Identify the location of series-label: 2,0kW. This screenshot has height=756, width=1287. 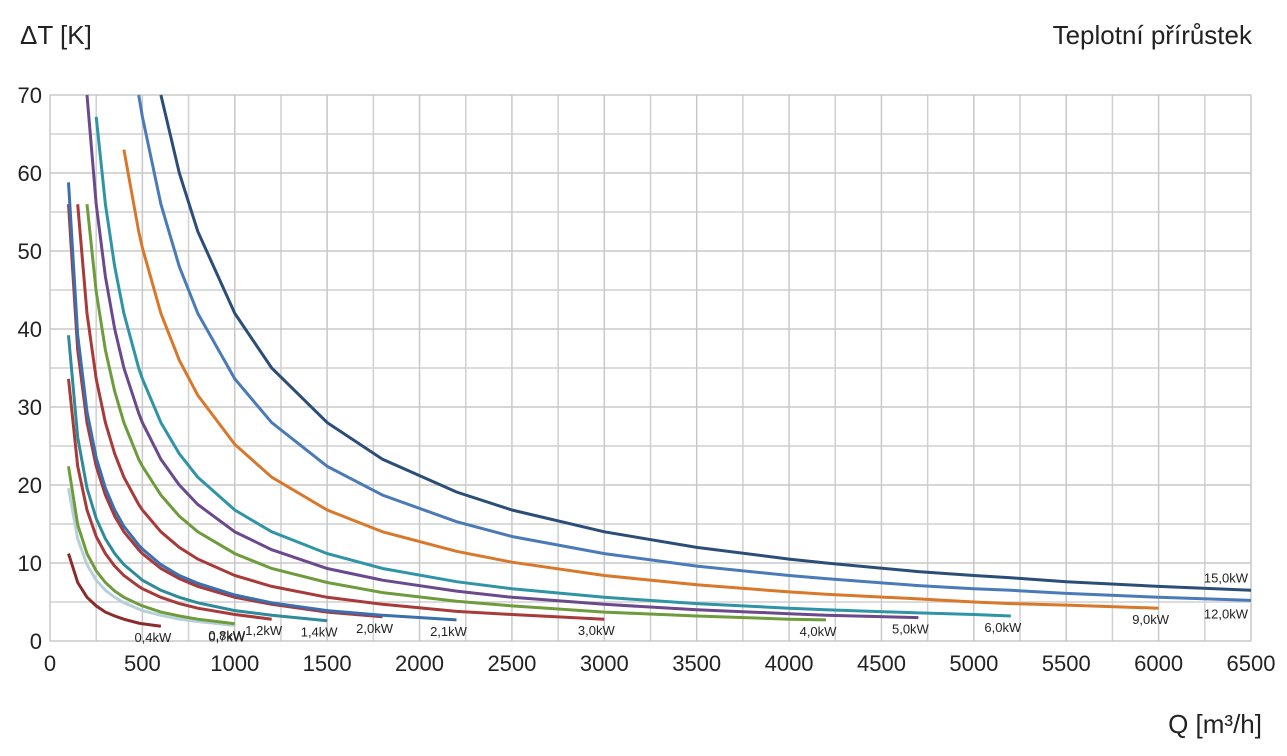
(375, 628).